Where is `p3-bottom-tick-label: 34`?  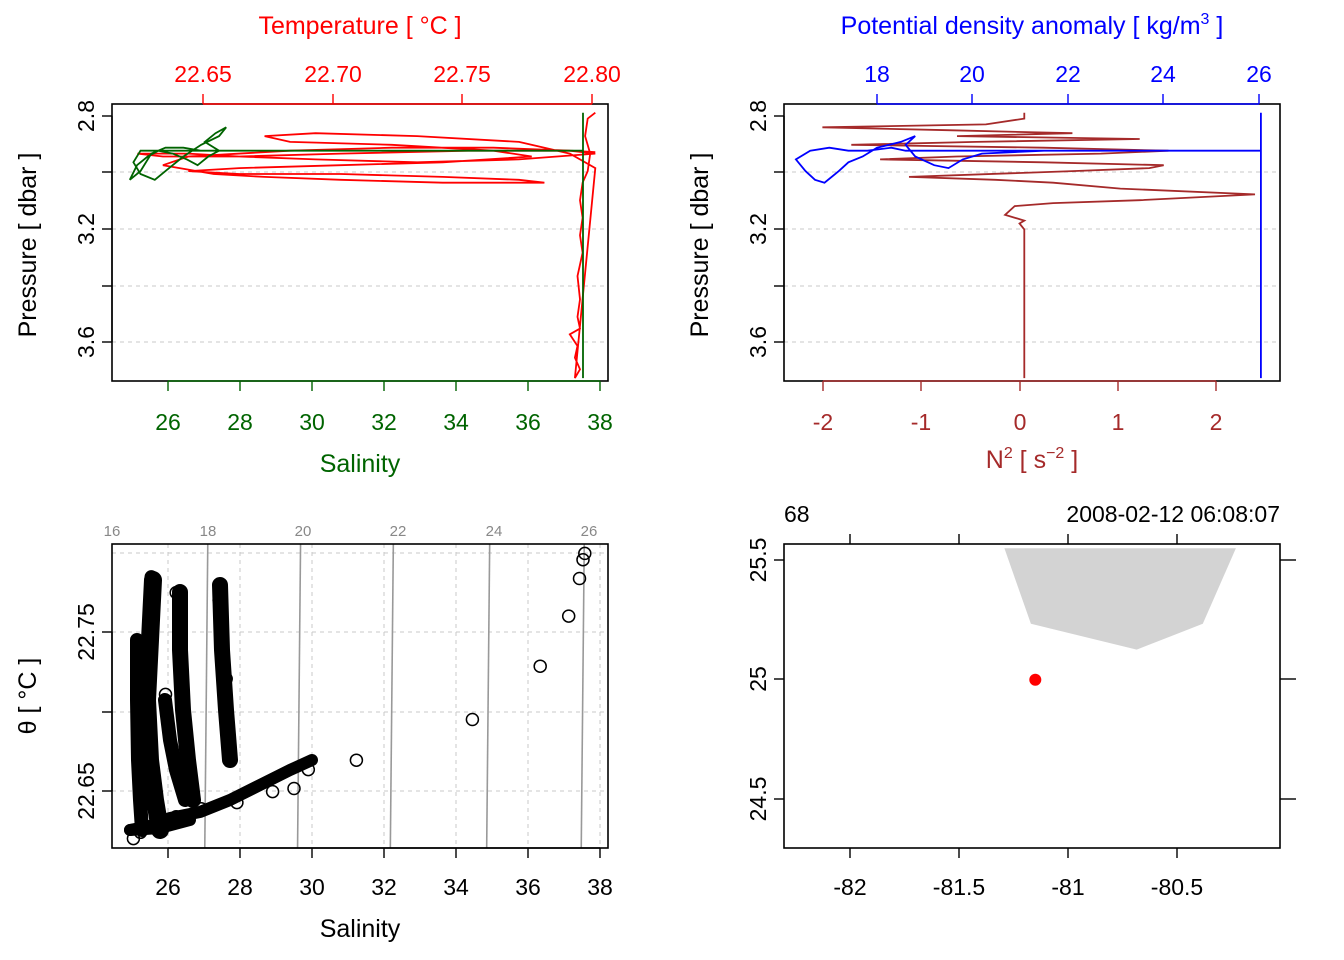
p3-bottom-tick-label: 34 is located at coordinates (456, 887).